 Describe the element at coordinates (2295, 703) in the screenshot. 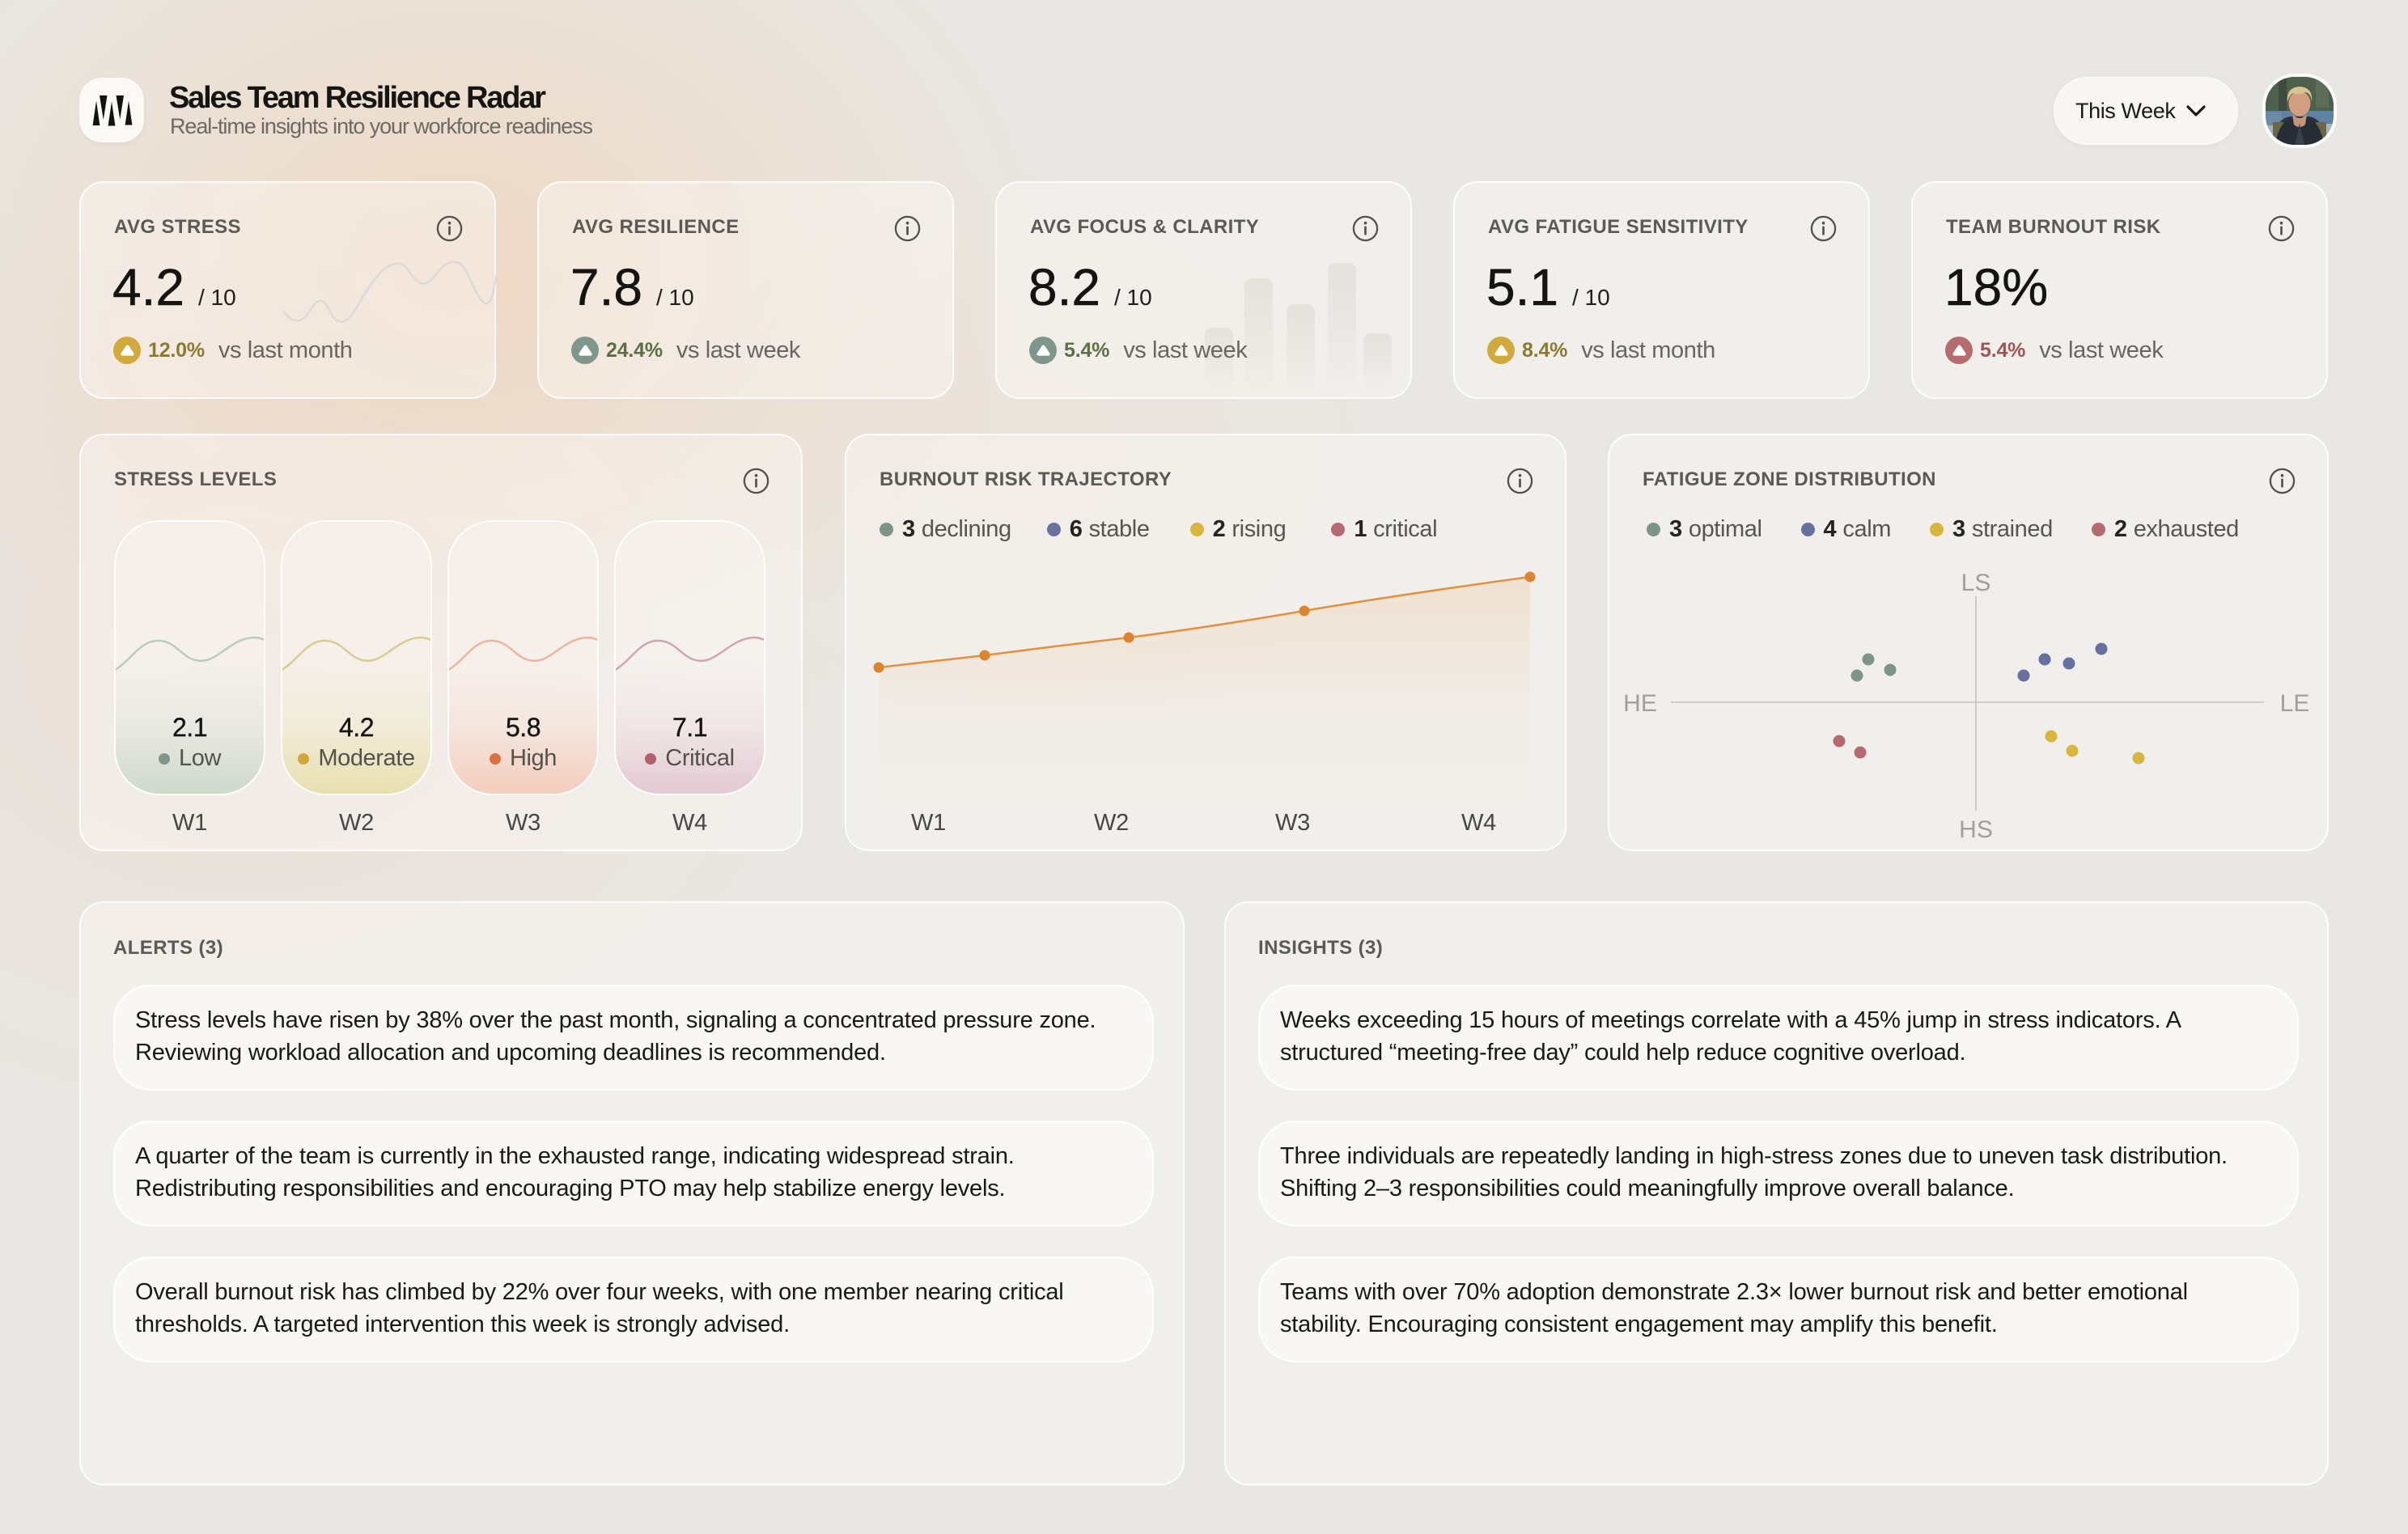

I see `svg-text: LE` at that location.